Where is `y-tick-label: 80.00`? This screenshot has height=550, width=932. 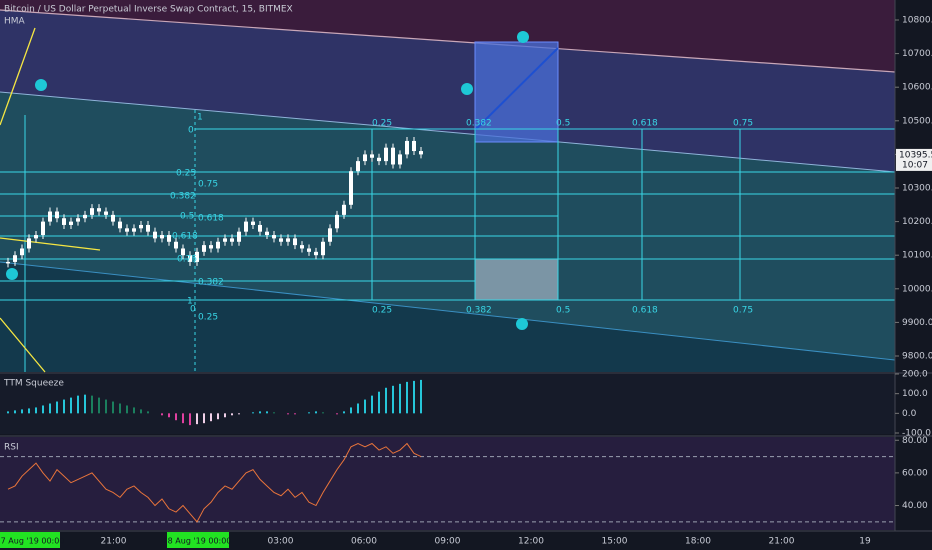 y-tick-label: 80.00 is located at coordinates (915, 441).